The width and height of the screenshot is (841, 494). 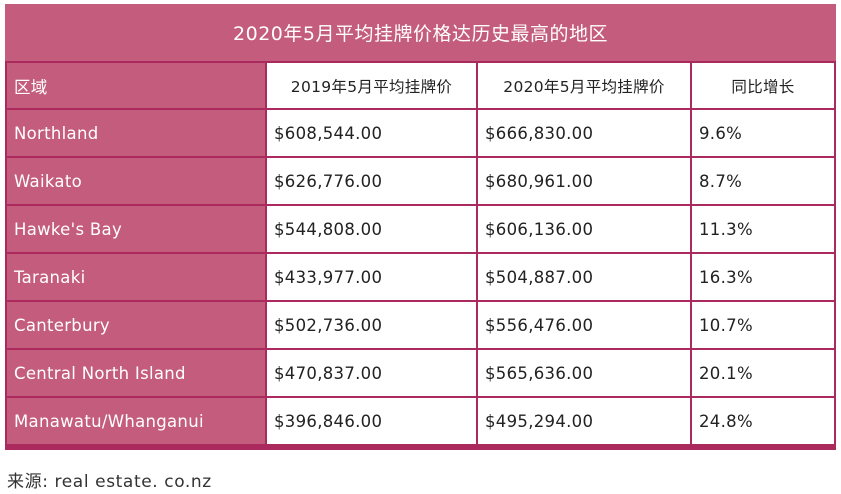 I want to click on price-2020-cell: $556,476.00, so click(x=584, y=325).